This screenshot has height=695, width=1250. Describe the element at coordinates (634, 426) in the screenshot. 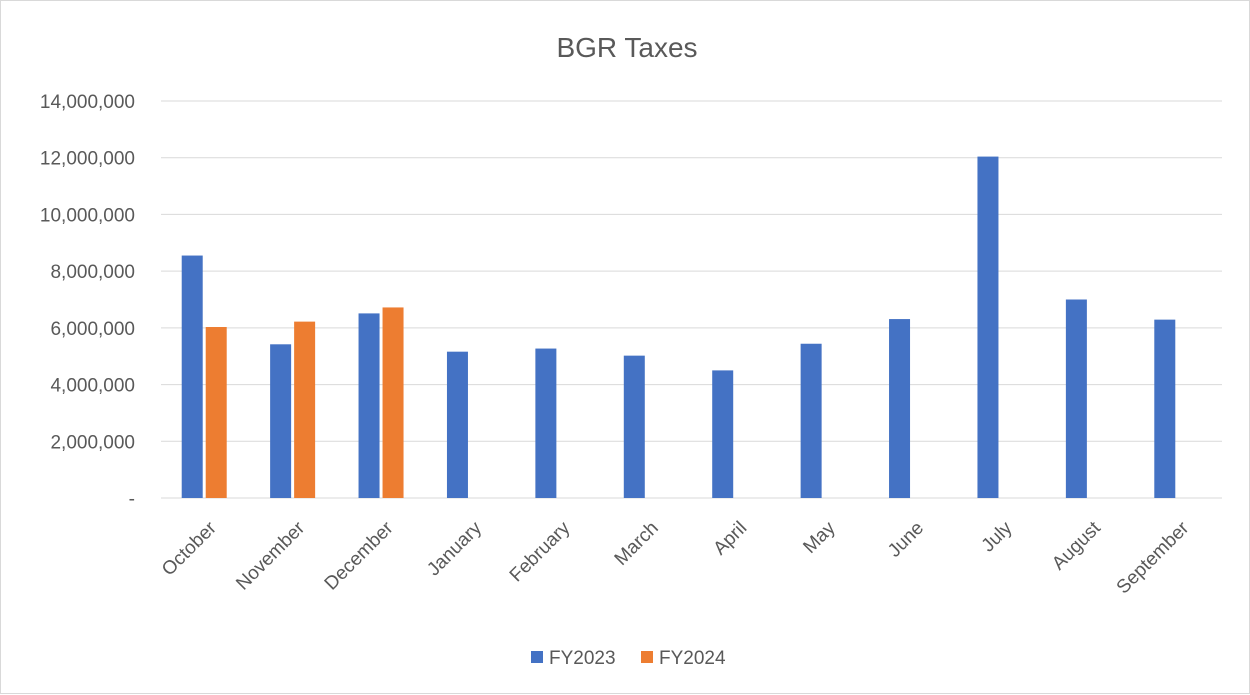

I see `bar-fy2023-march` at that location.